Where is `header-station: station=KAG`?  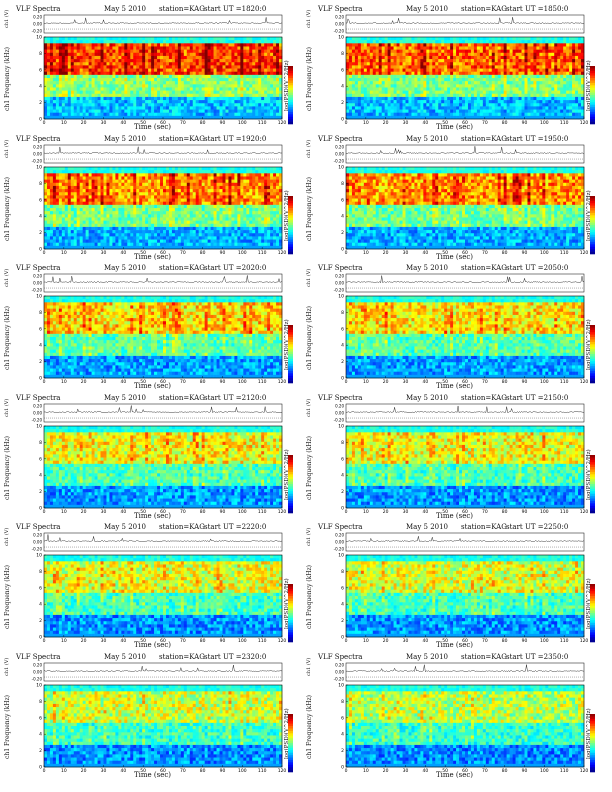 header-station: station=KAG is located at coordinates (182, 9).